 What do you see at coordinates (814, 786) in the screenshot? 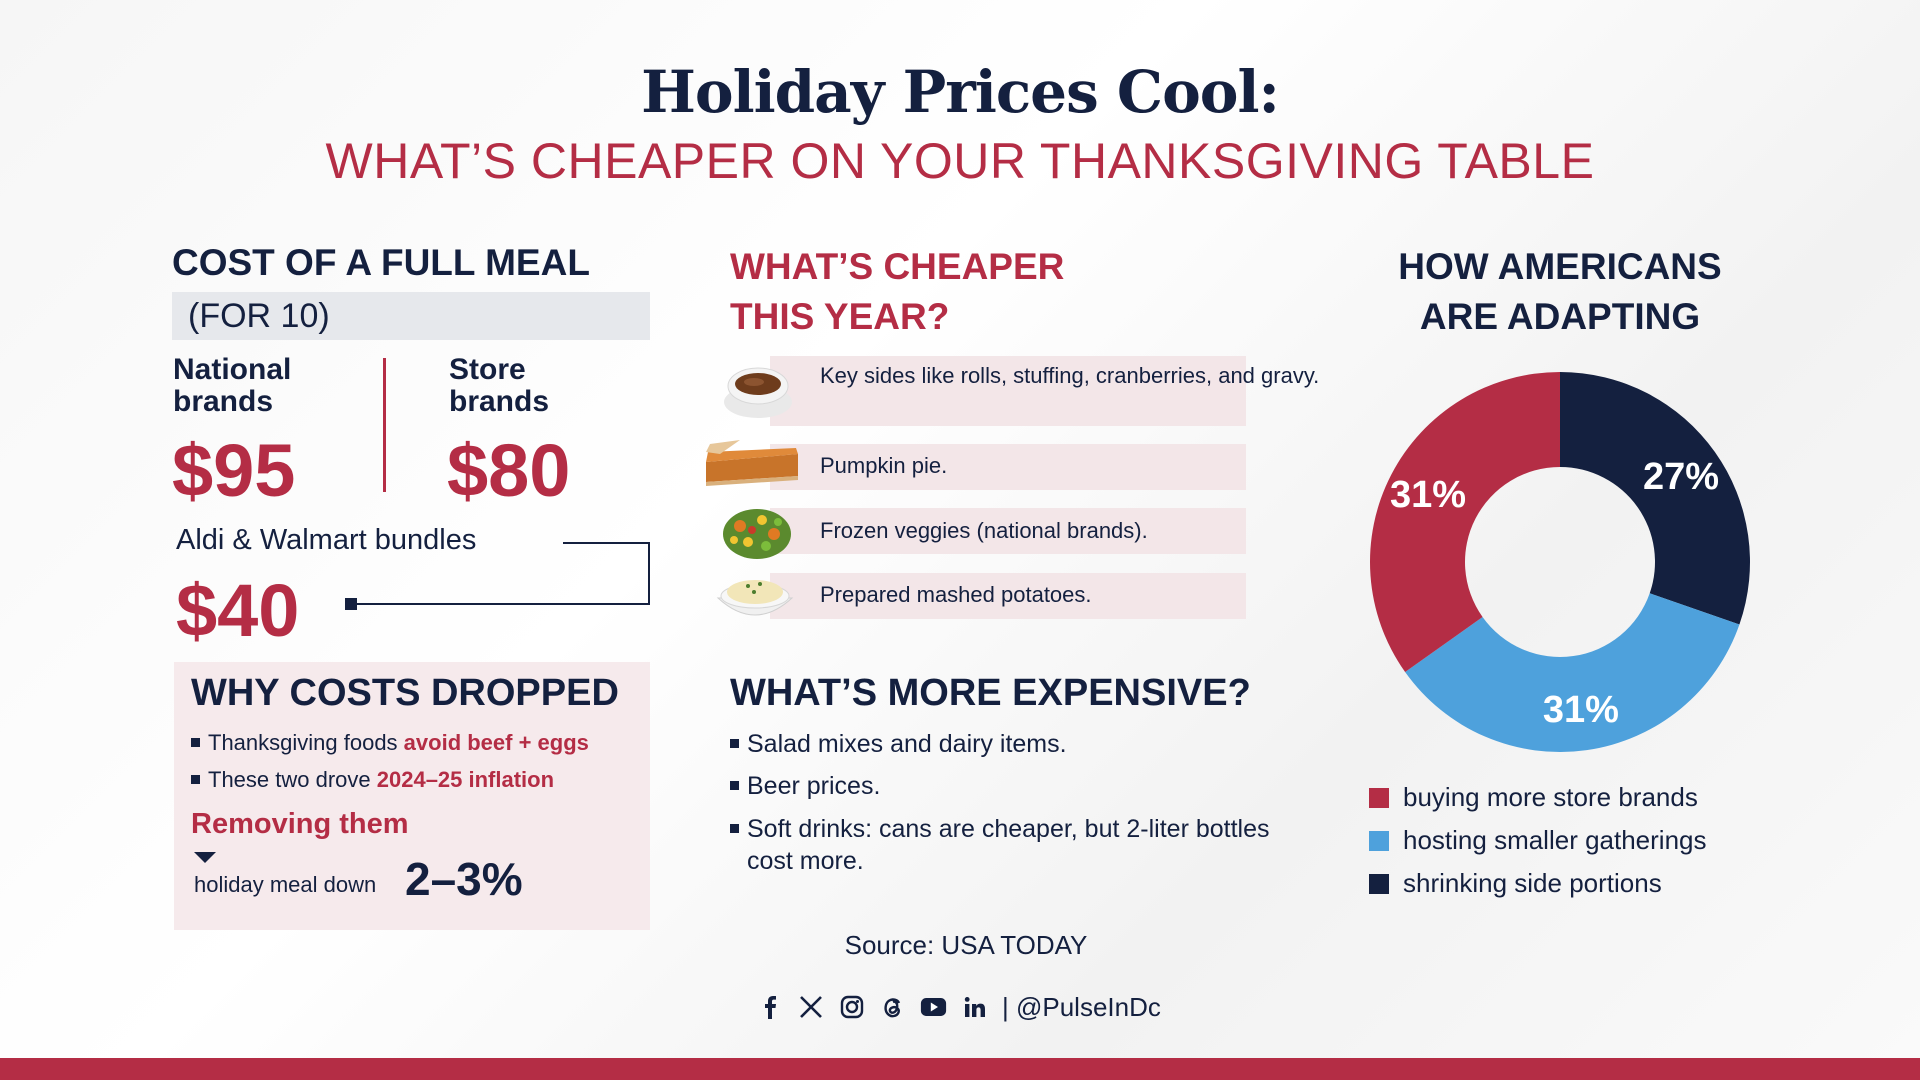
I see `expensive-item-text: Beer prices.` at bounding box center [814, 786].